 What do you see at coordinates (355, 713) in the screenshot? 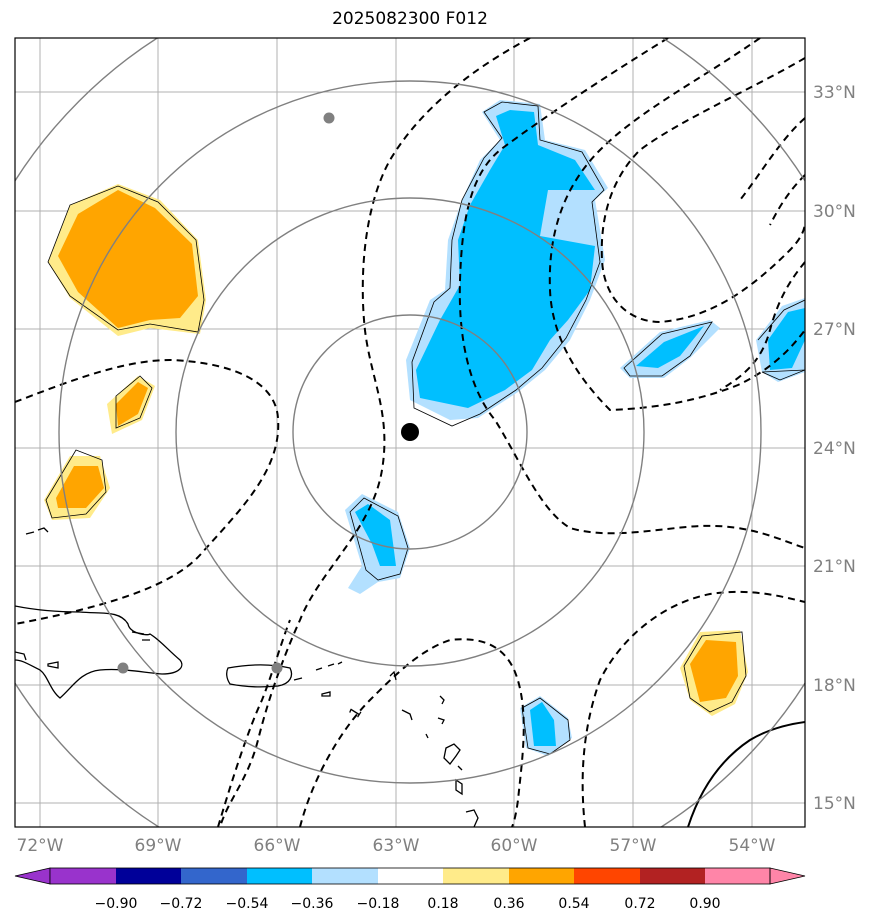
I see `contour-label: 1` at bounding box center [355, 713].